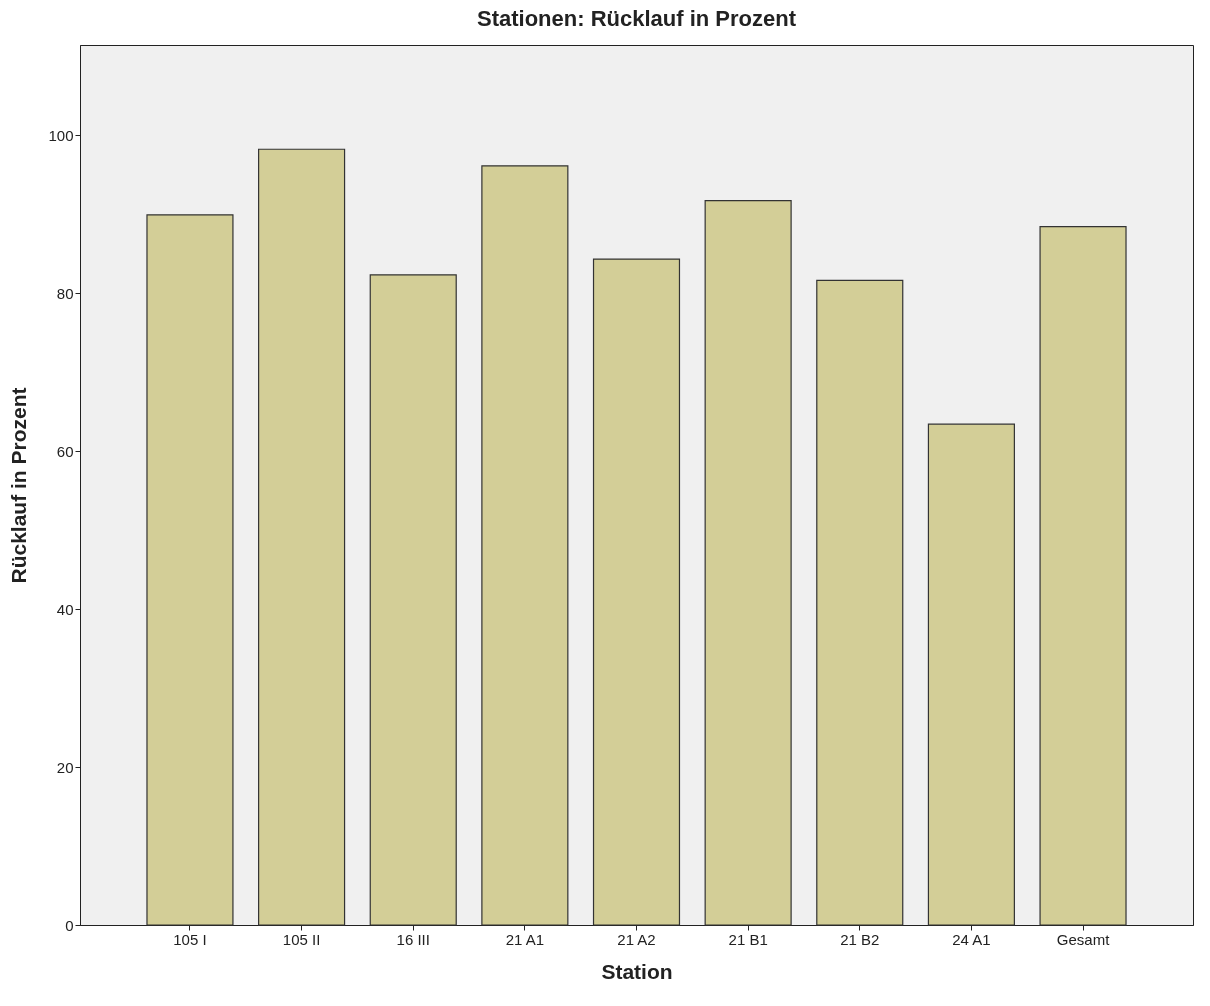  Describe the element at coordinates (525, 939) in the screenshot. I see `x-tick-label: 21 A1` at that location.